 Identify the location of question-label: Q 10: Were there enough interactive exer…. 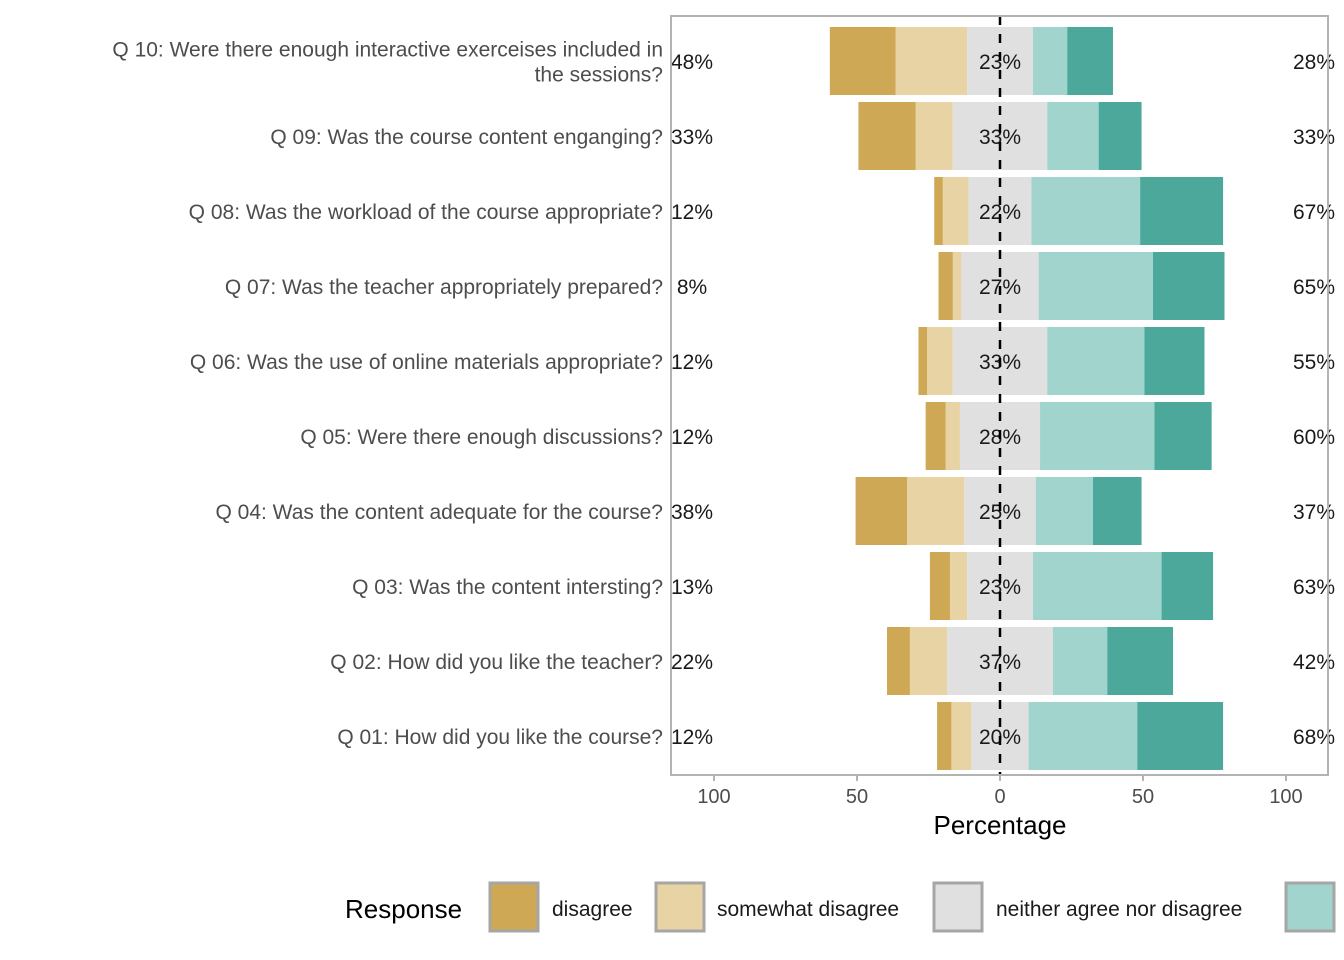
(387, 63).